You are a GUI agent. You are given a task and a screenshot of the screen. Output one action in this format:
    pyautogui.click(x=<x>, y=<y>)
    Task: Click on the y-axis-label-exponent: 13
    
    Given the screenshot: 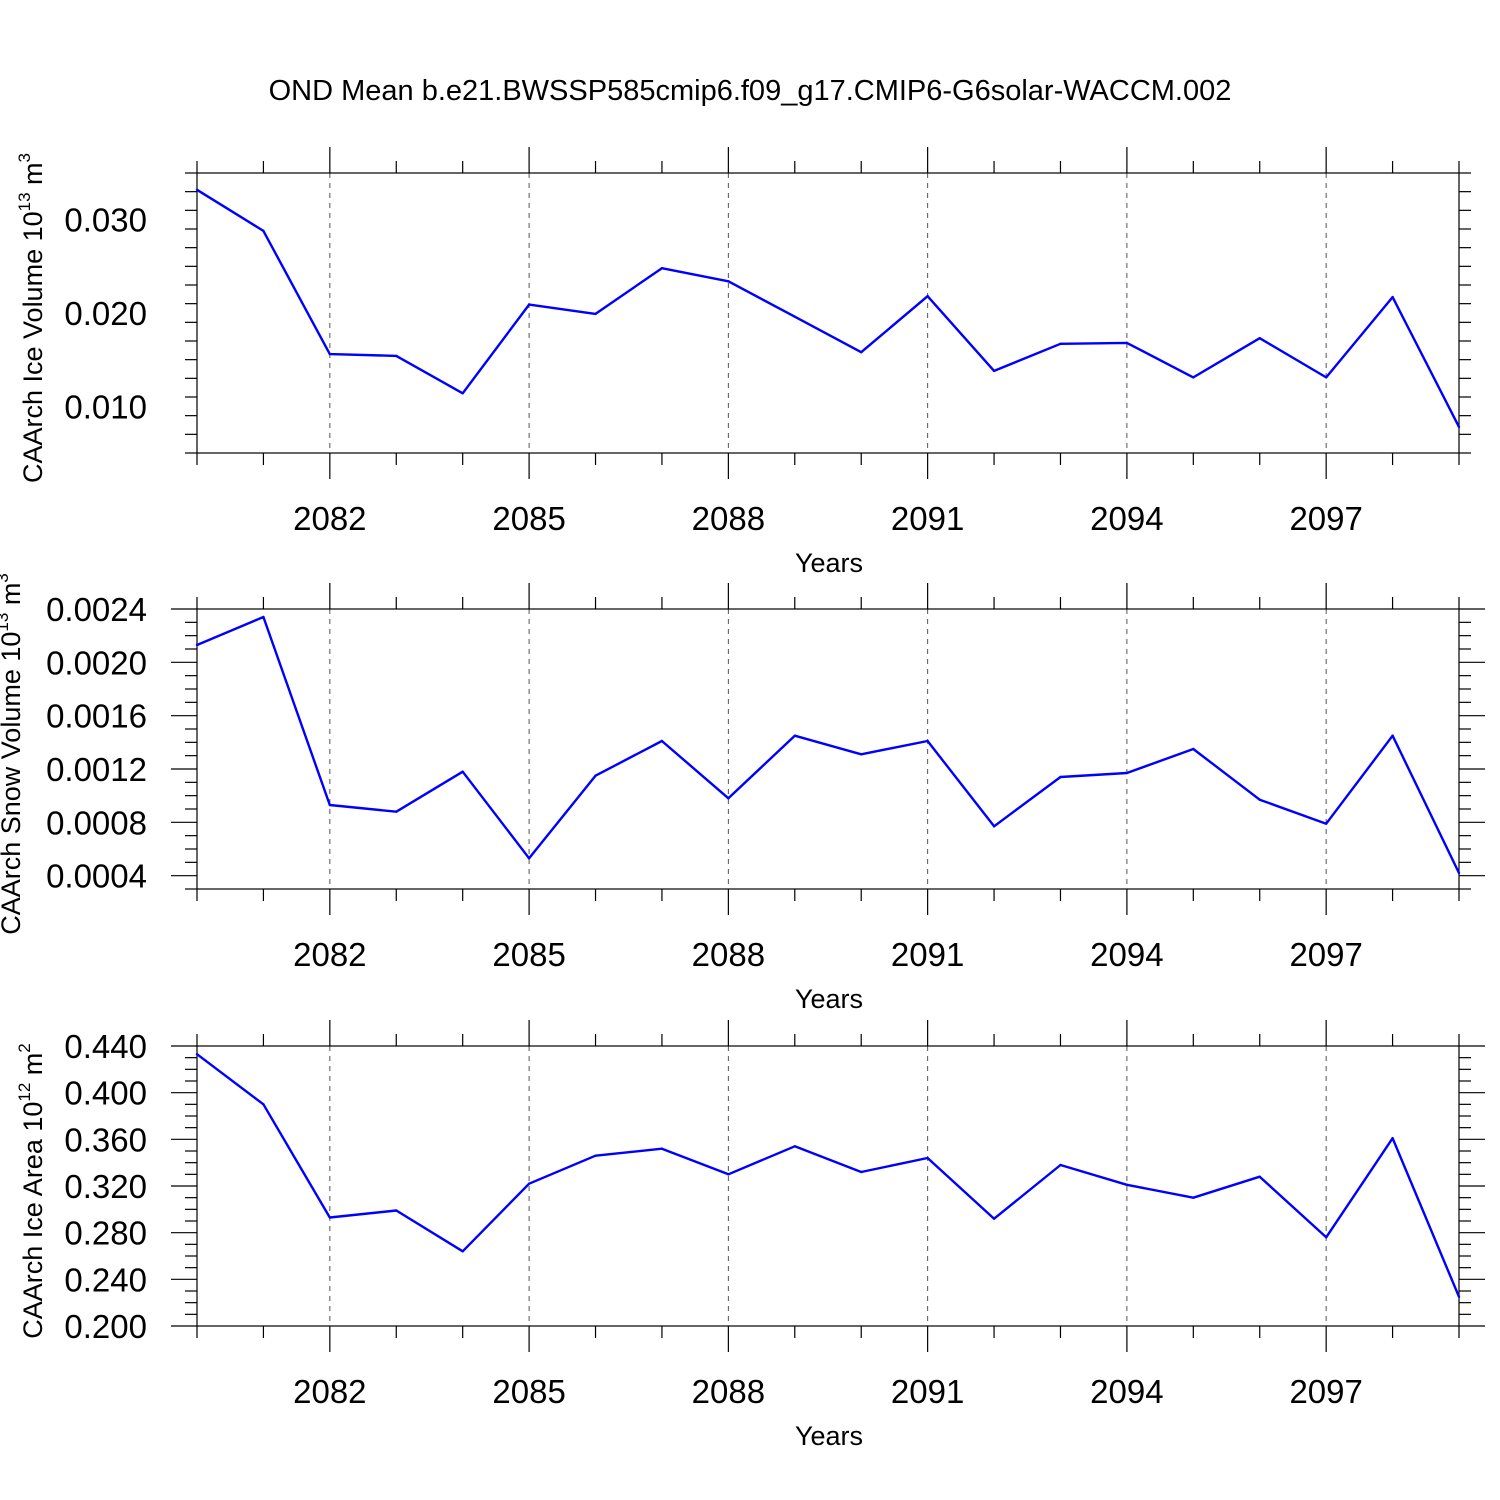 What is the action you would take?
    pyautogui.click(x=6, y=622)
    